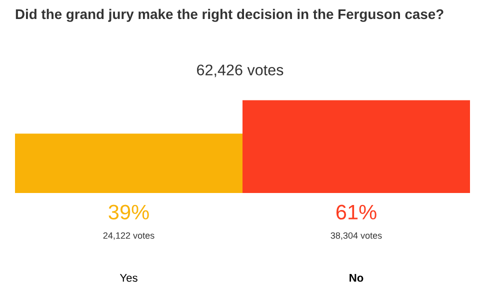 The height and width of the screenshot is (297, 500). What do you see at coordinates (129, 278) in the screenshot?
I see `x-tick-label: Yes` at bounding box center [129, 278].